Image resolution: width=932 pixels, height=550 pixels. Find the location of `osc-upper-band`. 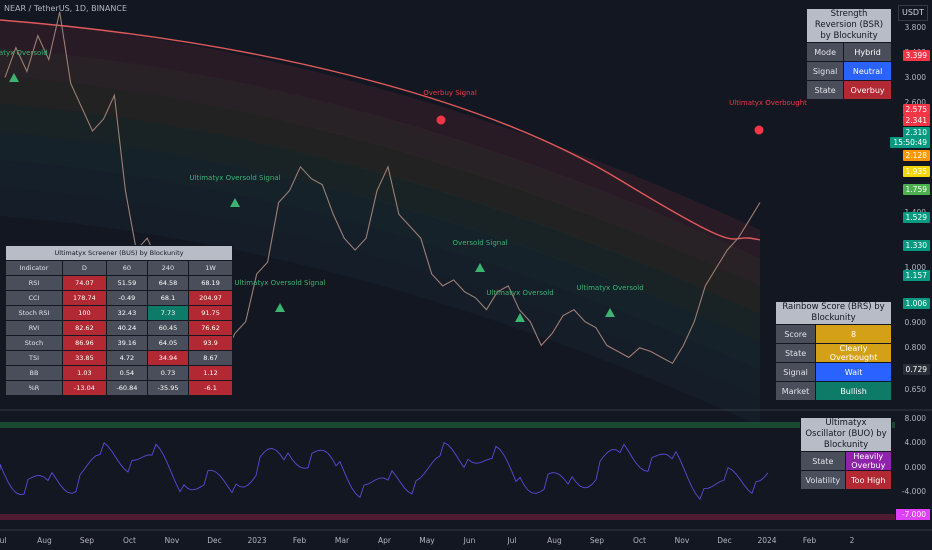

osc-upper-band is located at coordinates (447, 425).